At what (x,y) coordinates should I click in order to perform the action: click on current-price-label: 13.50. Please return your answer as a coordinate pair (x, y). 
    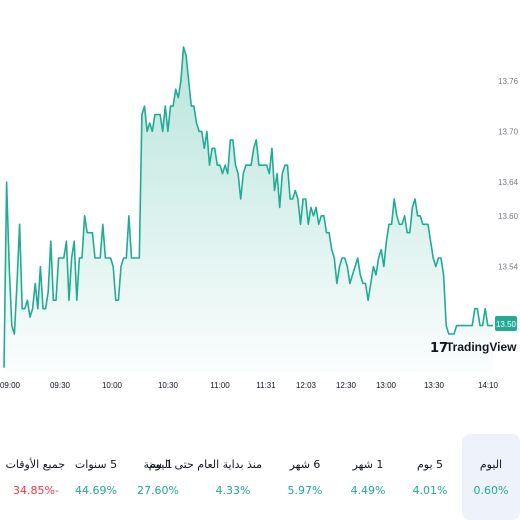
    Looking at the image, I should click on (506, 323).